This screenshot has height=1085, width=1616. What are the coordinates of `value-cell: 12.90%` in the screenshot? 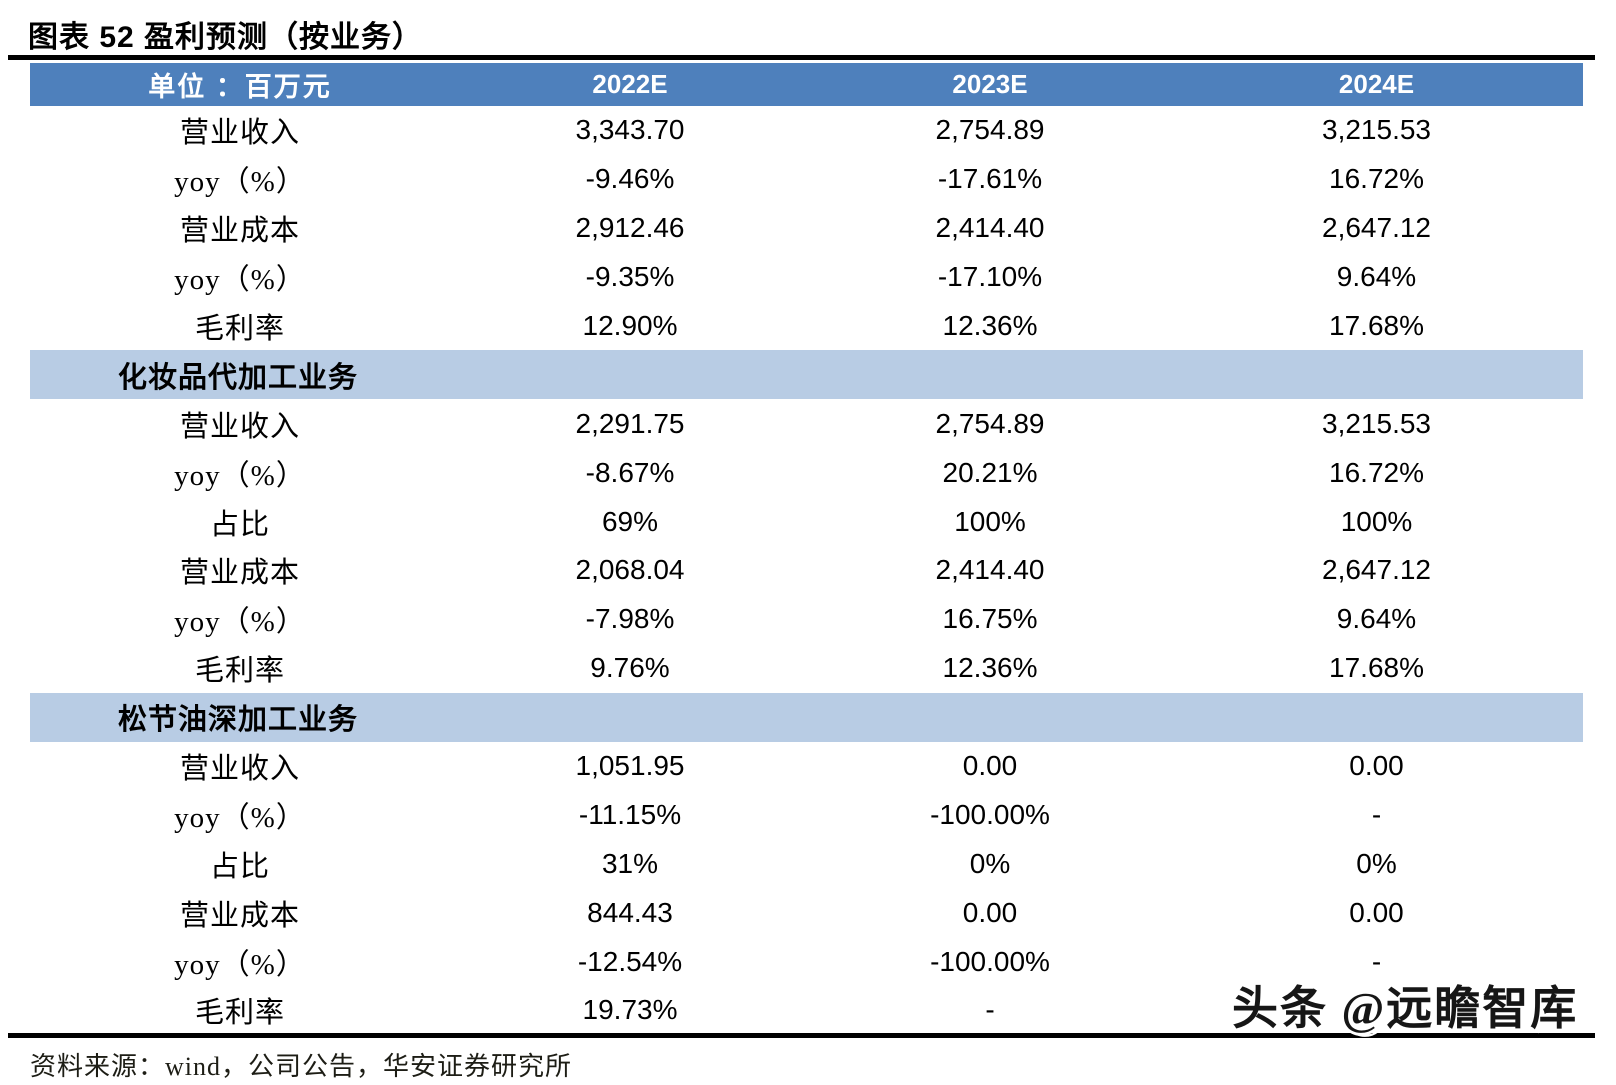 It's located at (630, 325).